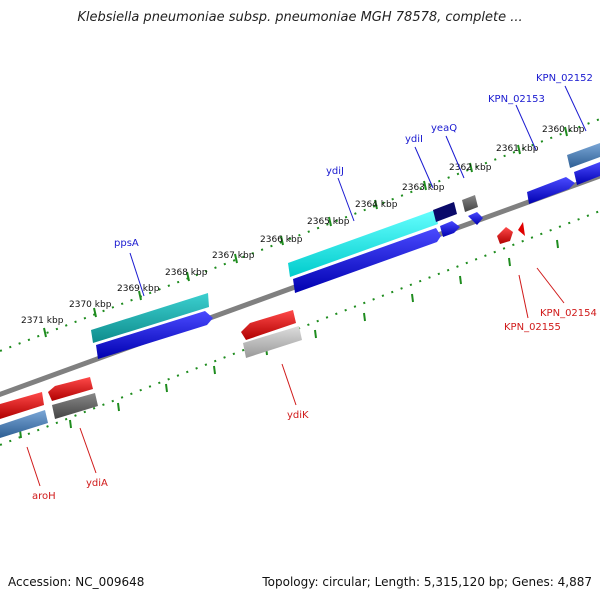 Image resolution: width=600 pixels, height=600 pixels. Describe the element at coordinates (450, 229) in the screenshot. I see `gene-ydiI` at that location.